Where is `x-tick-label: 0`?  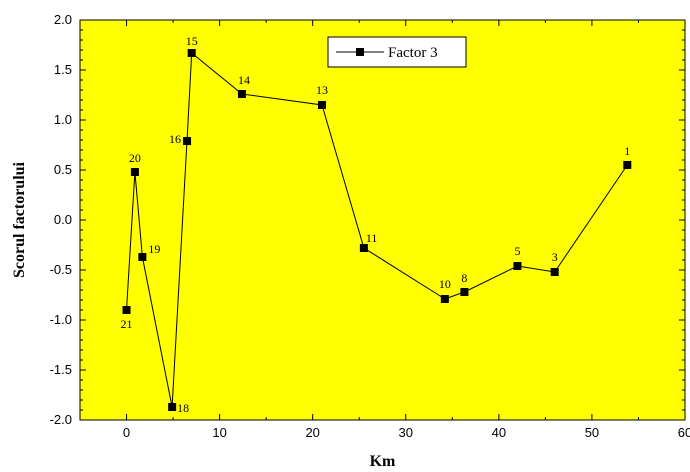 x-tick-label: 0 is located at coordinates (126, 432).